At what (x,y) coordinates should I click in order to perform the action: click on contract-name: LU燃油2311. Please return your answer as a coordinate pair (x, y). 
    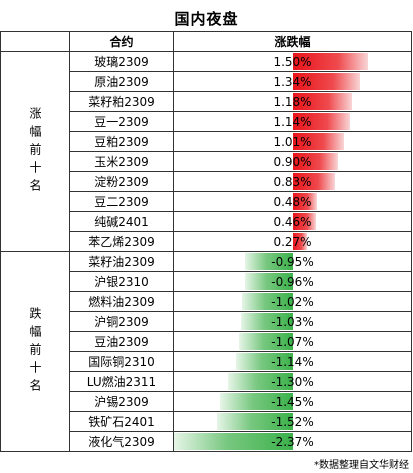
    Looking at the image, I should click on (121, 381).